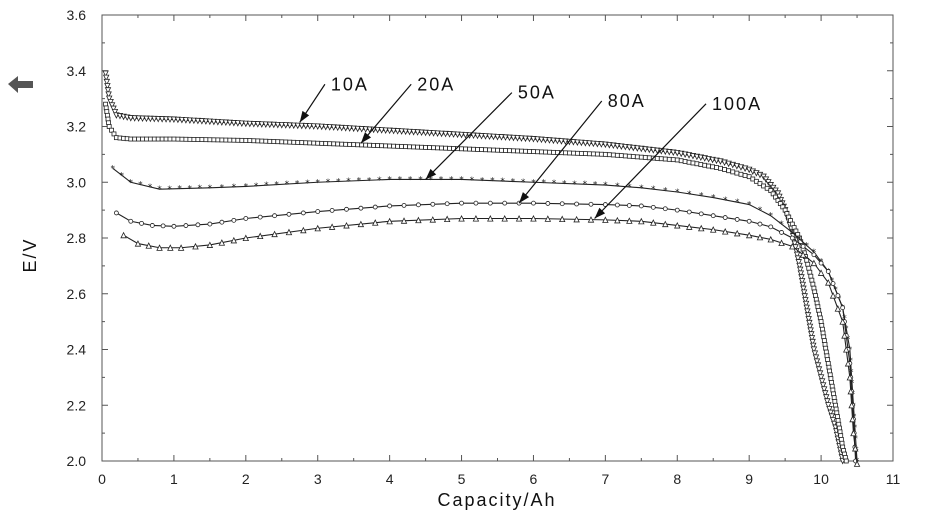  Describe the element at coordinates (318, 479) in the screenshot. I see `x-tick-label: 3` at that location.